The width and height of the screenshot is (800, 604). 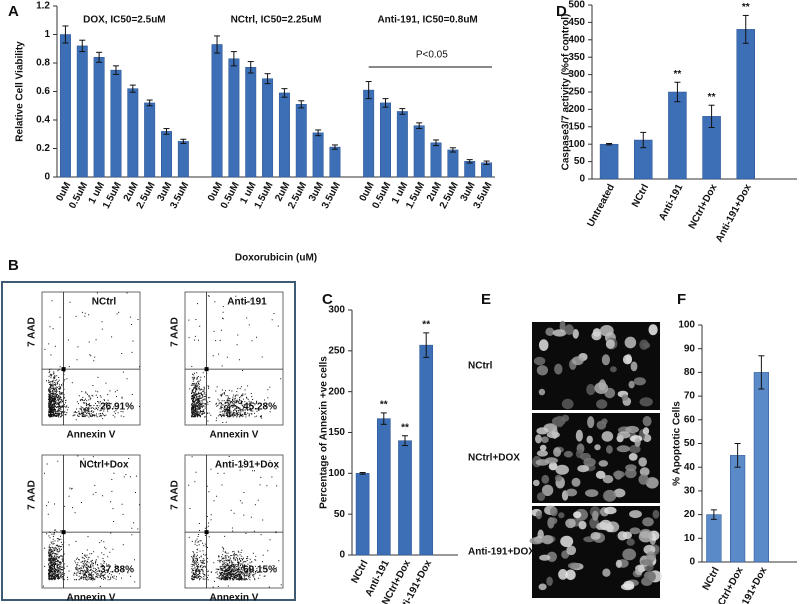 I want to click on micrograph-label: Anti-191+DOX, so click(x=501, y=552).